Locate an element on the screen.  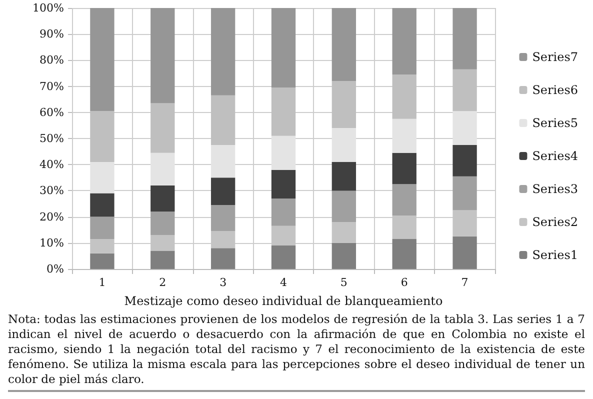
legend-label: Series7 is located at coordinates (555, 57).